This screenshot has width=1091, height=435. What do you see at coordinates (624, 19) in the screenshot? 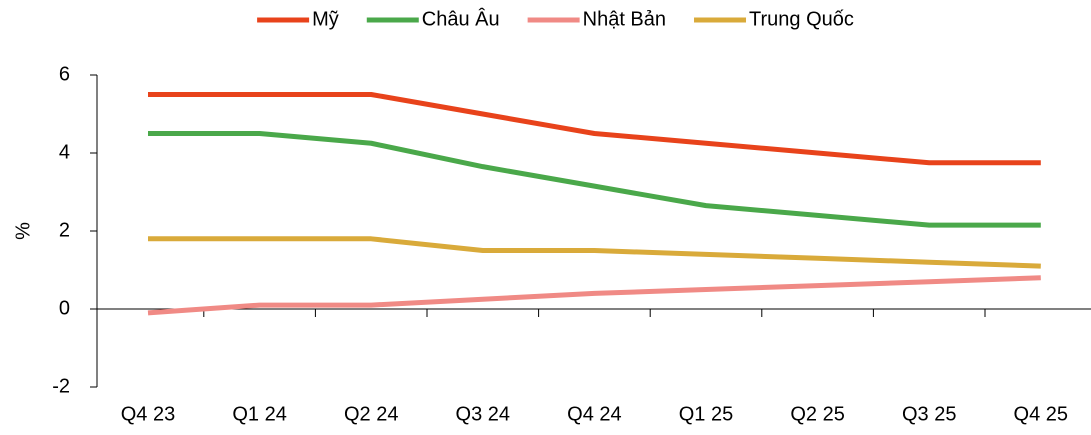
I see `legend-label: Nhật Bản` at bounding box center [624, 19].